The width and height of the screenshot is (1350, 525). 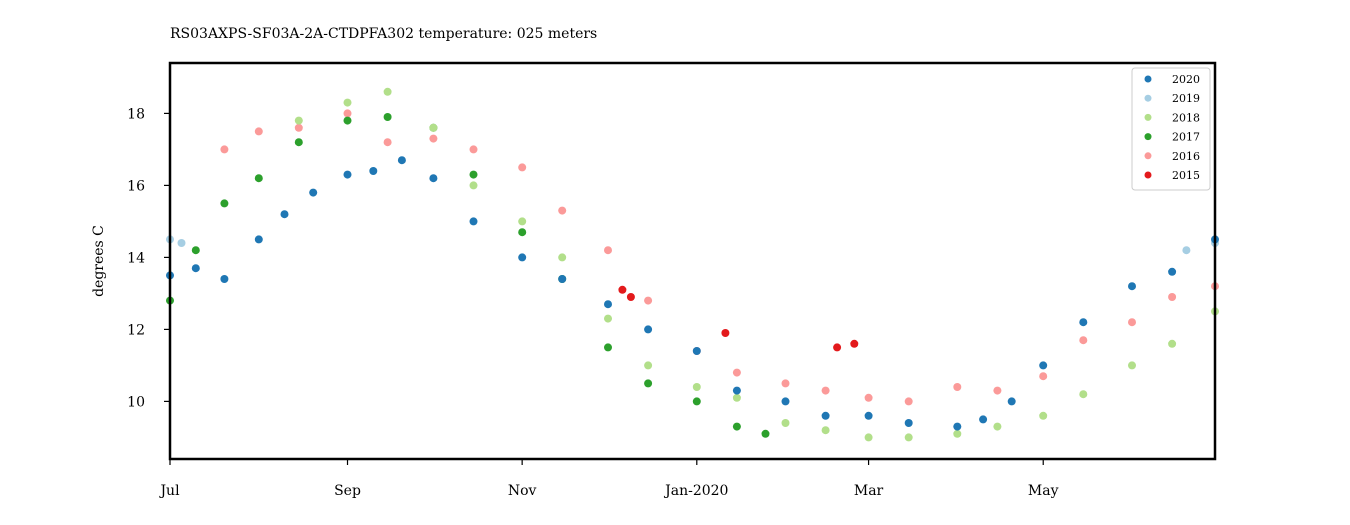 I want to click on x-tick-label: Mar, so click(x=869, y=491).